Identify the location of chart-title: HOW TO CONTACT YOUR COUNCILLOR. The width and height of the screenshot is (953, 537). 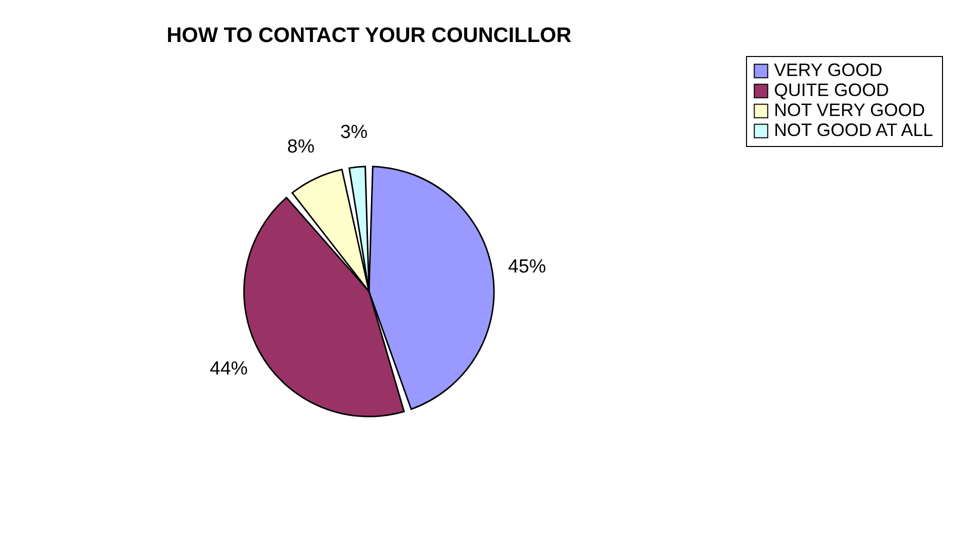
(369, 35).